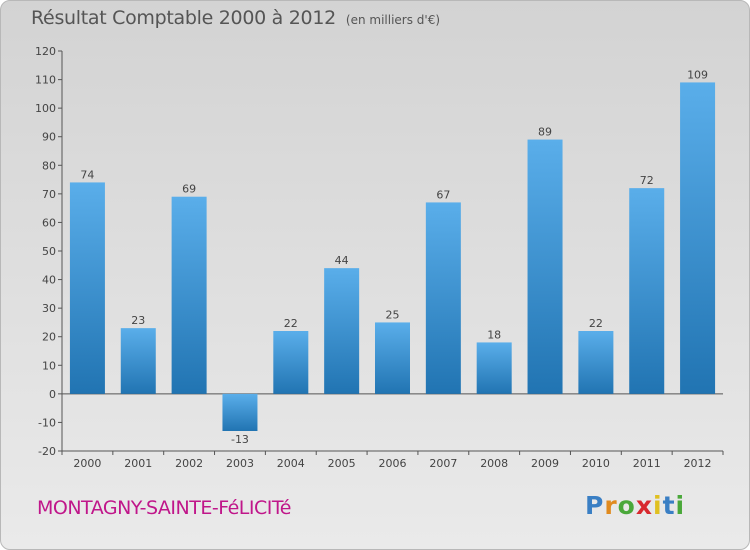 Image resolution: width=750 pixels, height=550 pixels. Describe the element at coordinates (49, 251) in the screenshot. I see `y-tick-label: 50` at that location.